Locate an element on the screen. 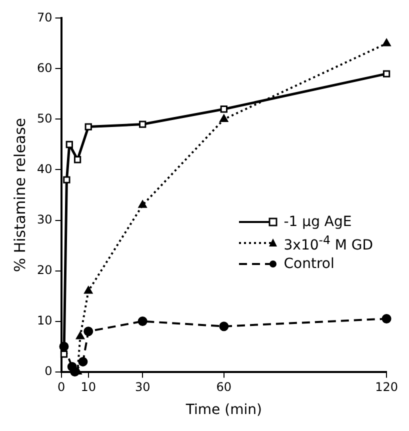 The image size is (409, 431). y-tick-label: 70 is located at coordinates (44, 17).